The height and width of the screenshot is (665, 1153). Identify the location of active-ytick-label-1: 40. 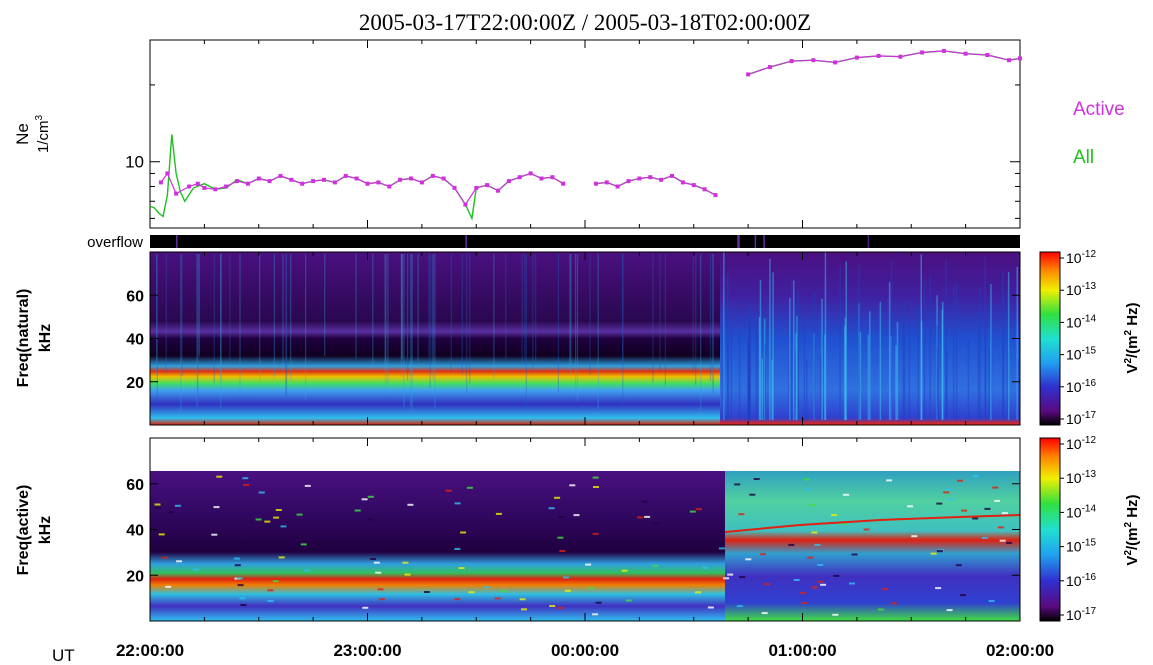
(135, 531).